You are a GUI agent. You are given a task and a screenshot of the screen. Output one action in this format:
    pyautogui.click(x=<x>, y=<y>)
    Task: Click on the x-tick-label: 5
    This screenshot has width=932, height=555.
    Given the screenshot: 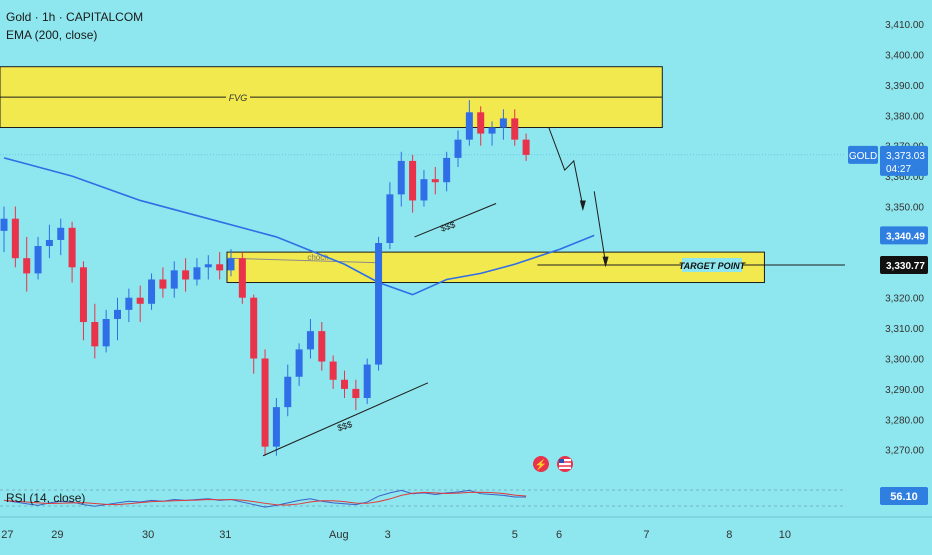 What is the action you would take?
    pyautogui.click(x=515, y=535)
    